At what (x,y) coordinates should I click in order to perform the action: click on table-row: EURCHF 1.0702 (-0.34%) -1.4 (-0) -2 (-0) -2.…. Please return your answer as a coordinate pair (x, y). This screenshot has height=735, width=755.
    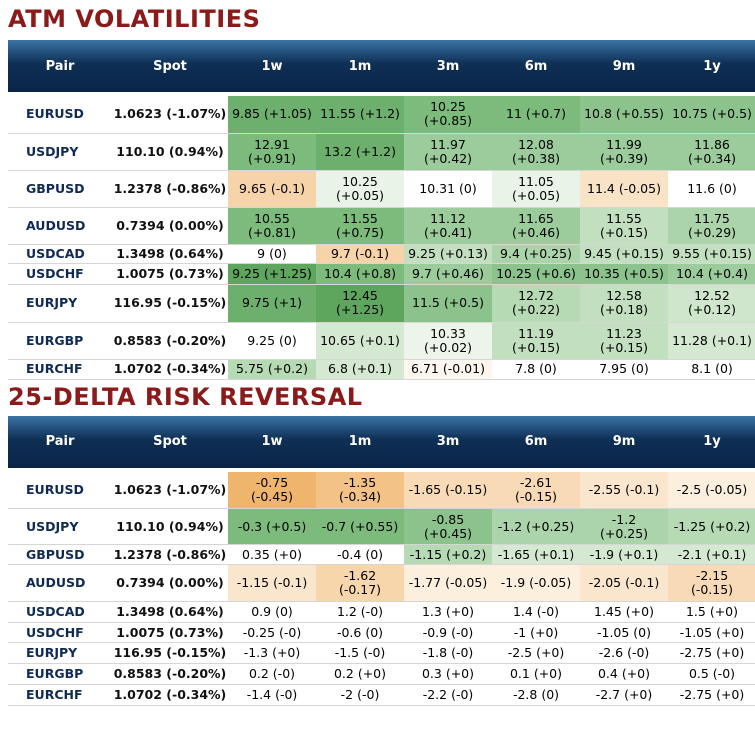
    Looking at the image, I should click on (381, 695).